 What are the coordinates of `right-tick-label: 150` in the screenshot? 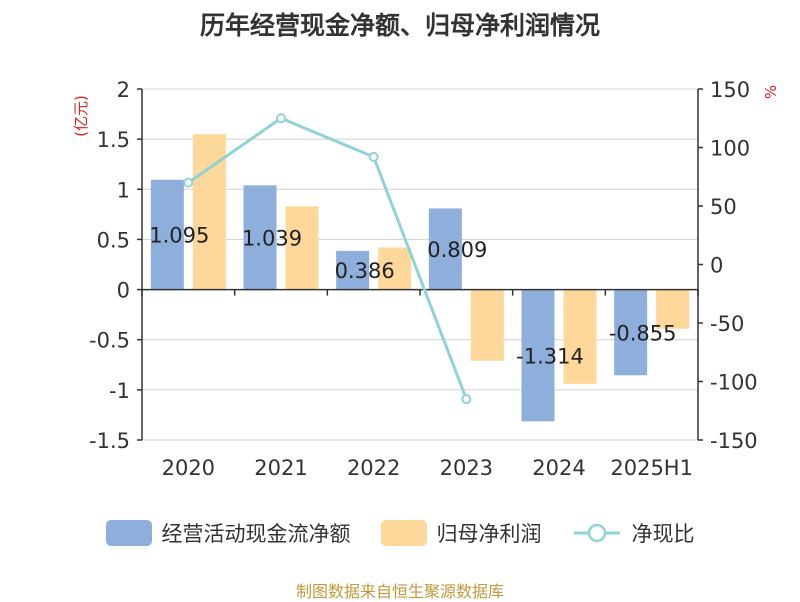 It's located at (730, 90).